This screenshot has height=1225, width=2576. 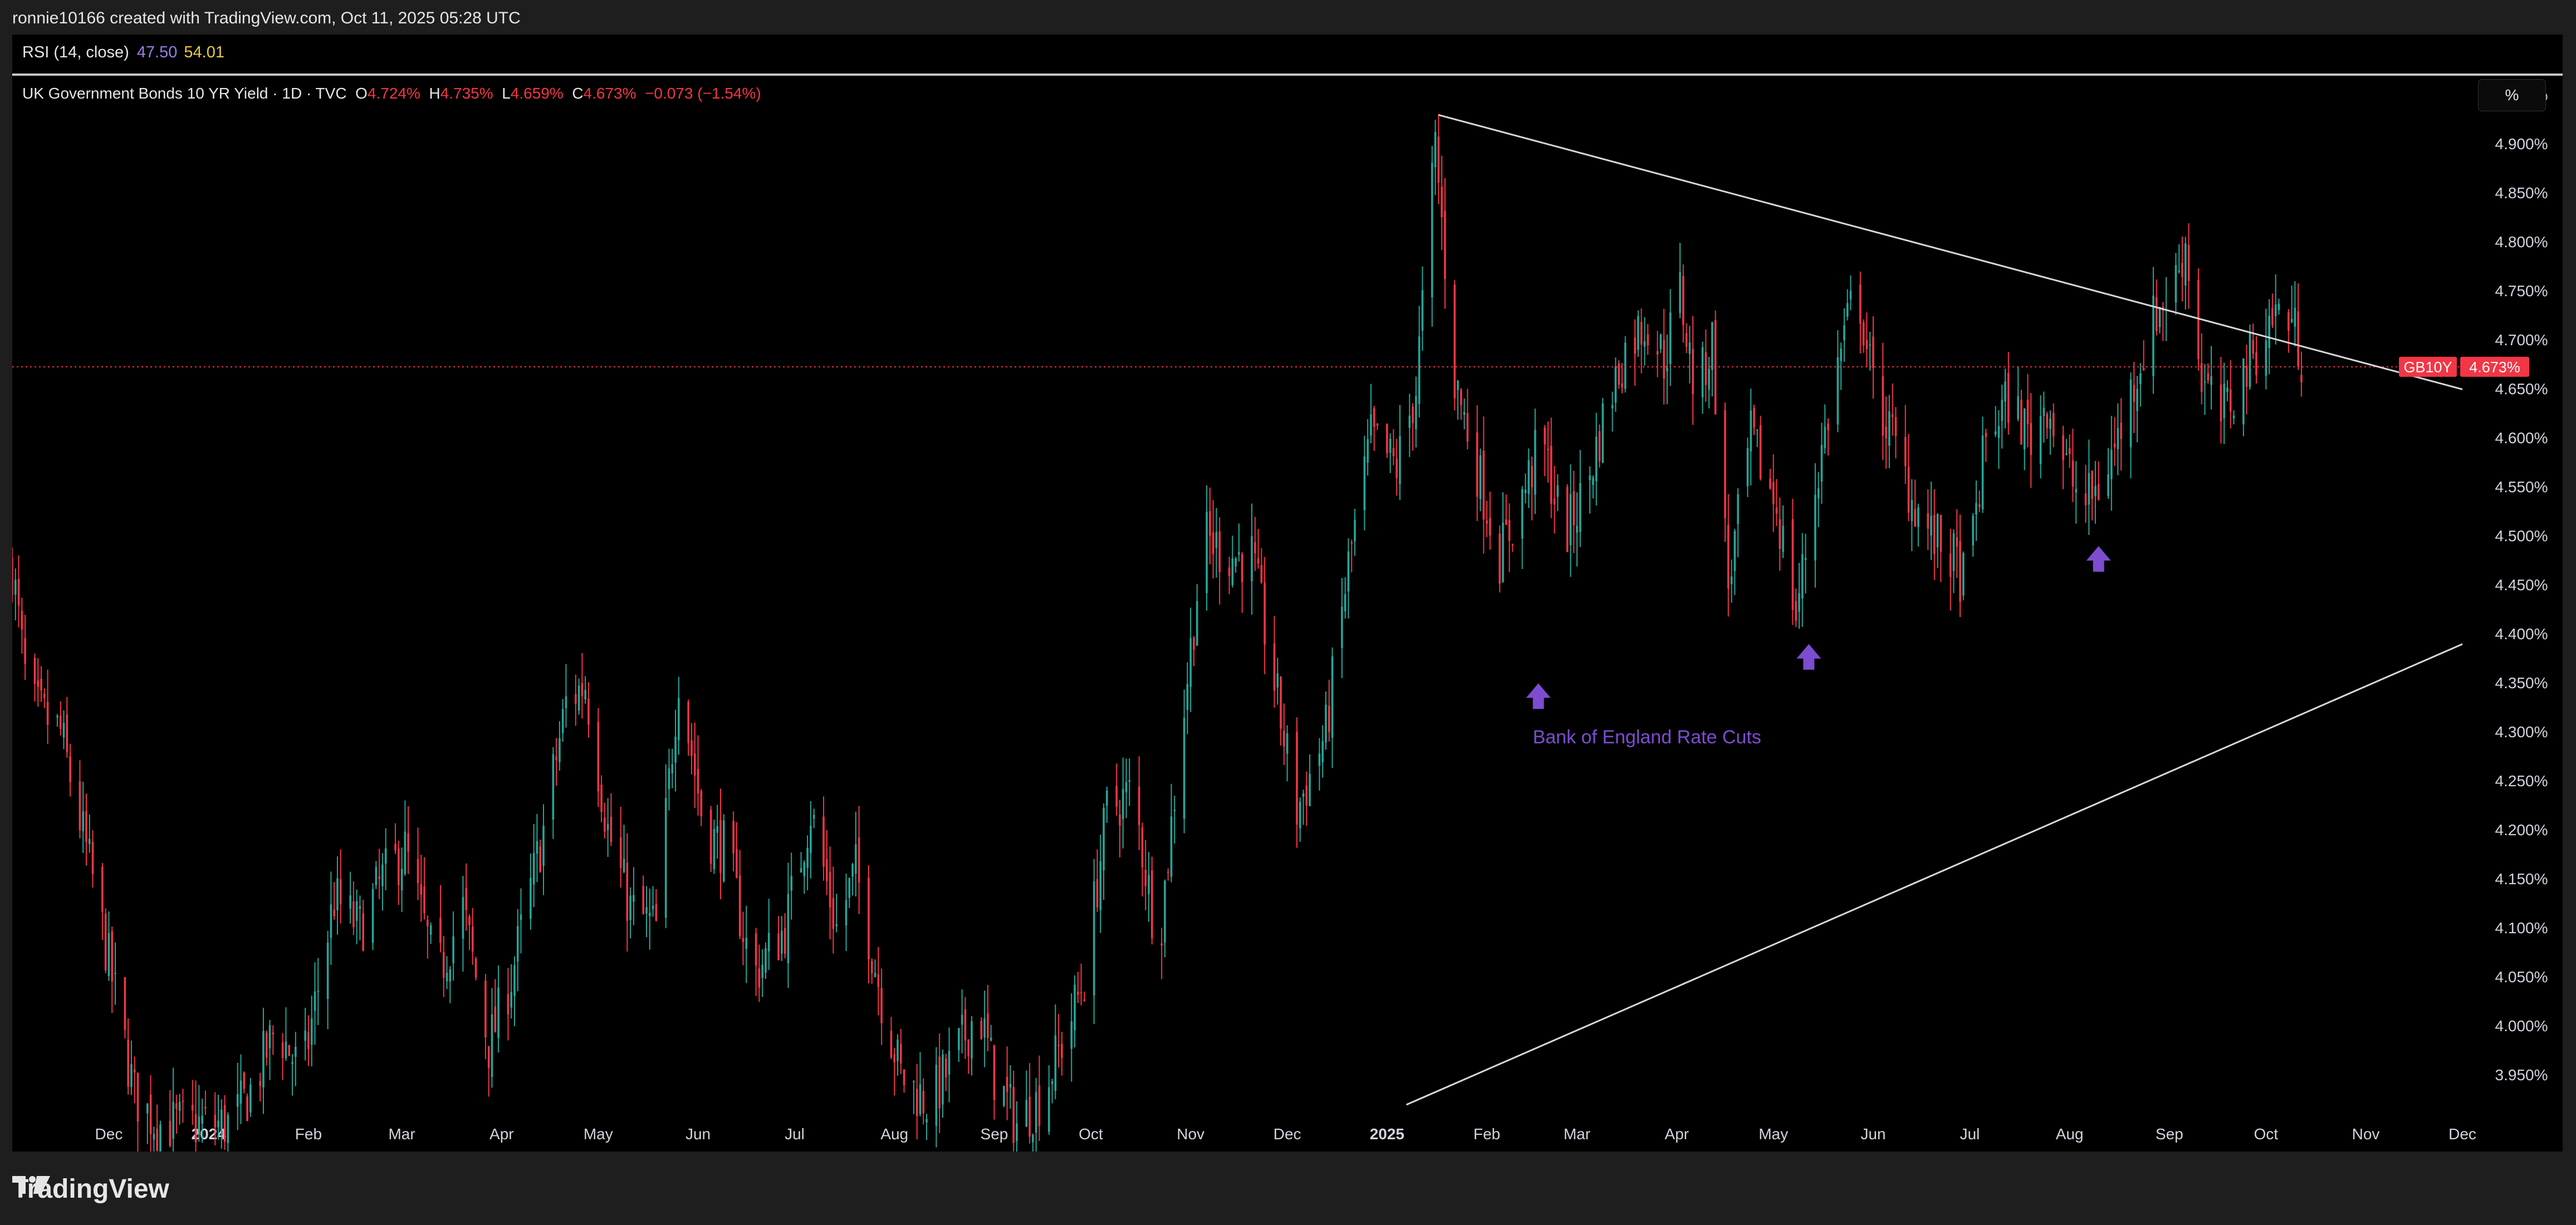 I want to click on y-tick-label: 4.600%, so click(x=2521, y=438).